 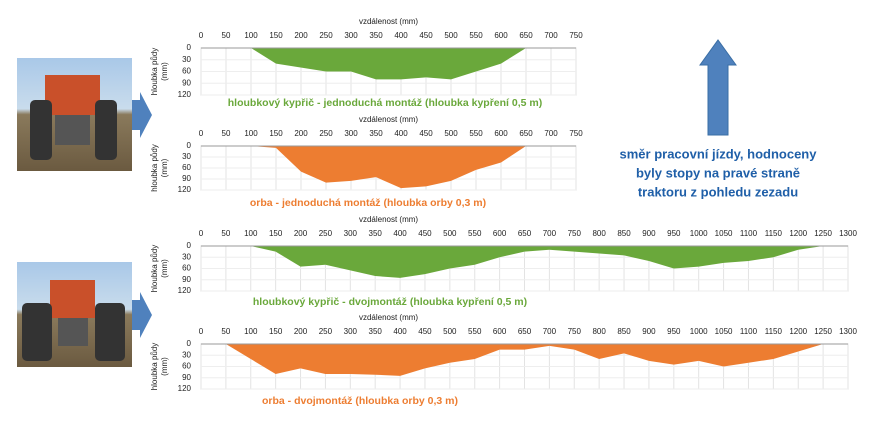 I want to click on annotation: traktoru z pohledu zezadu, so click(x=718, y=191).